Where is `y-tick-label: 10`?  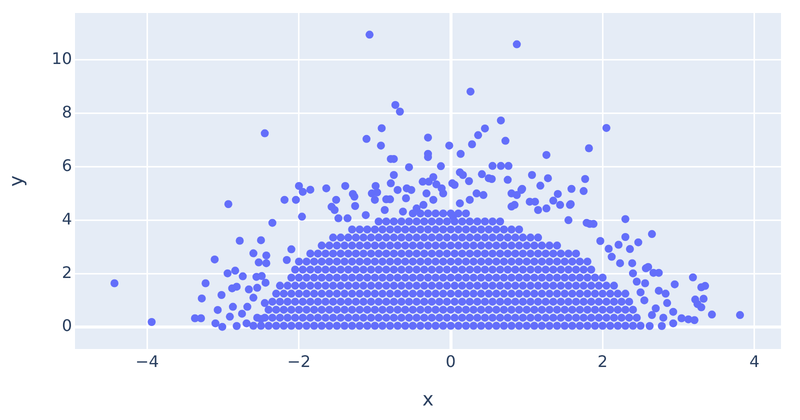
y-tick-label: 10 is located at coordinates (62, 58).